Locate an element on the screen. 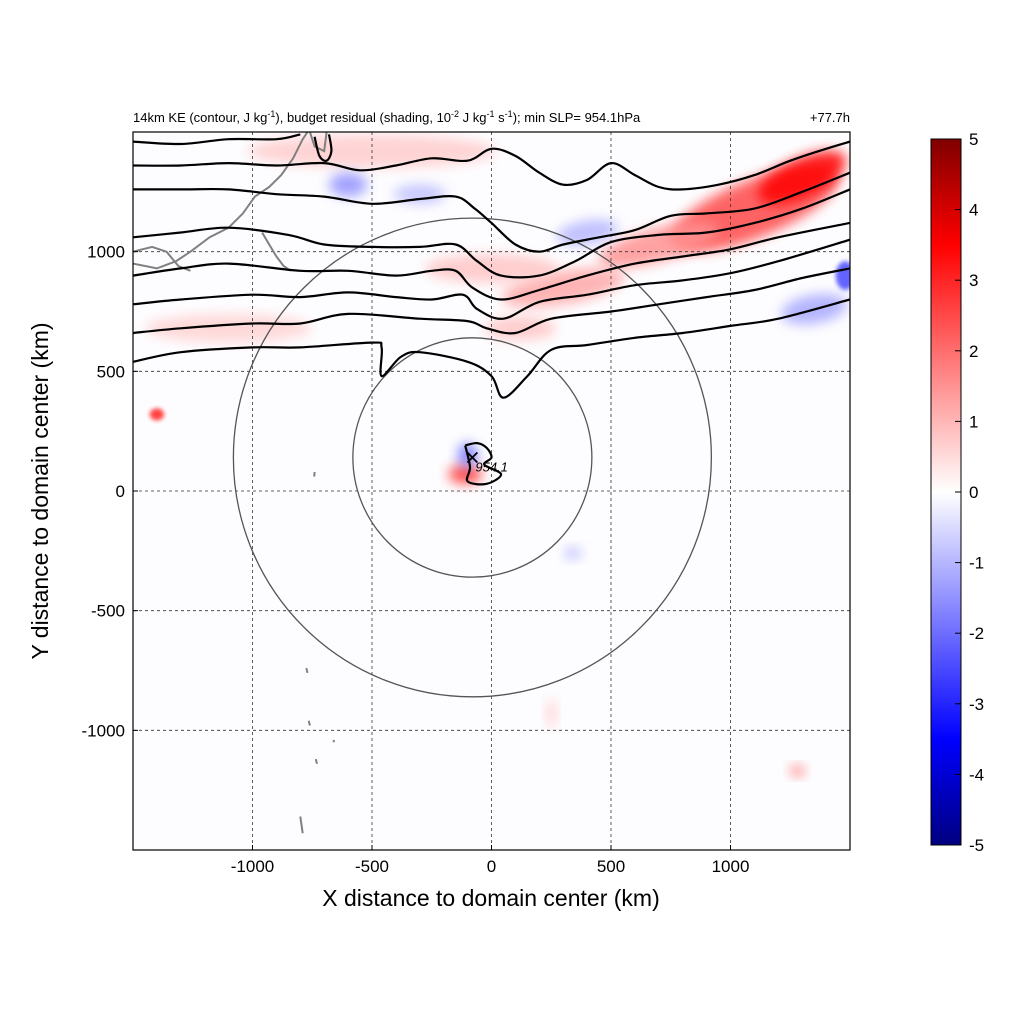  colorbar-tick-label: -4 is located at coordinates (976, 774).